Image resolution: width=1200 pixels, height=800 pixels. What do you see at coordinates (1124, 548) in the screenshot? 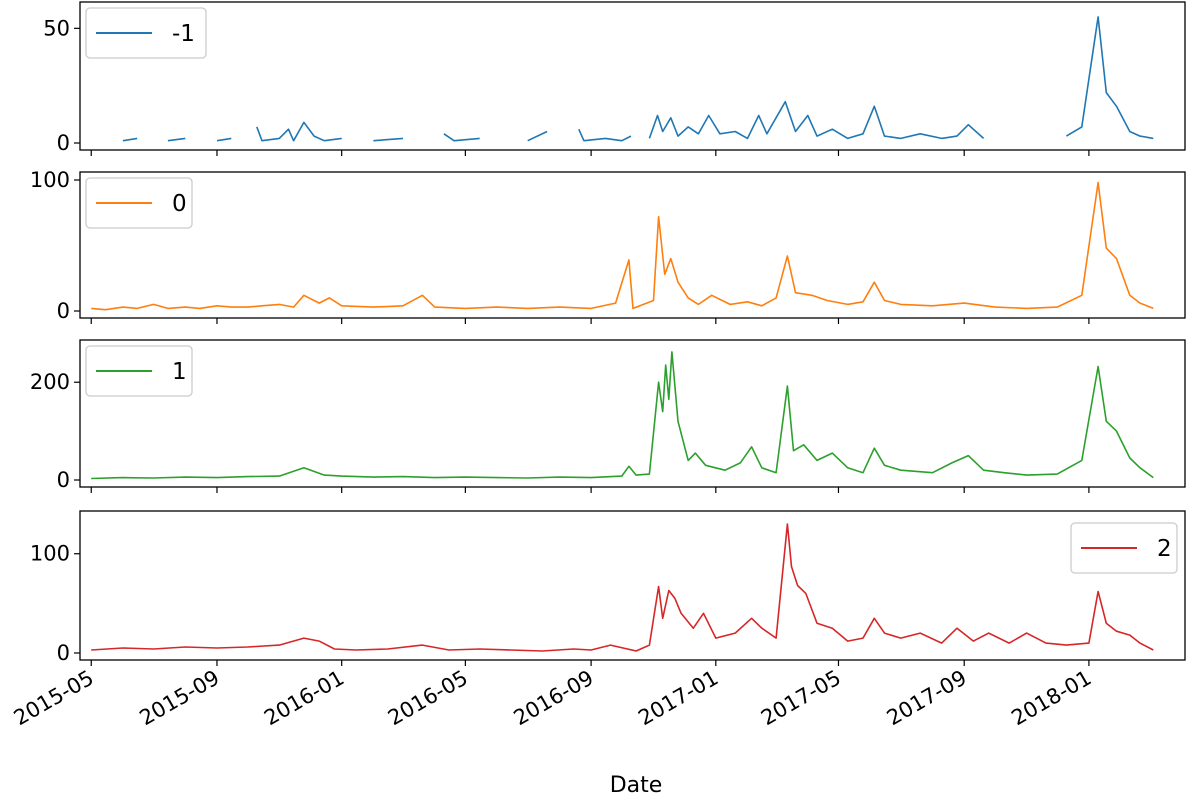
I see `legend-4: 2` at bounding box center [1124, 548].